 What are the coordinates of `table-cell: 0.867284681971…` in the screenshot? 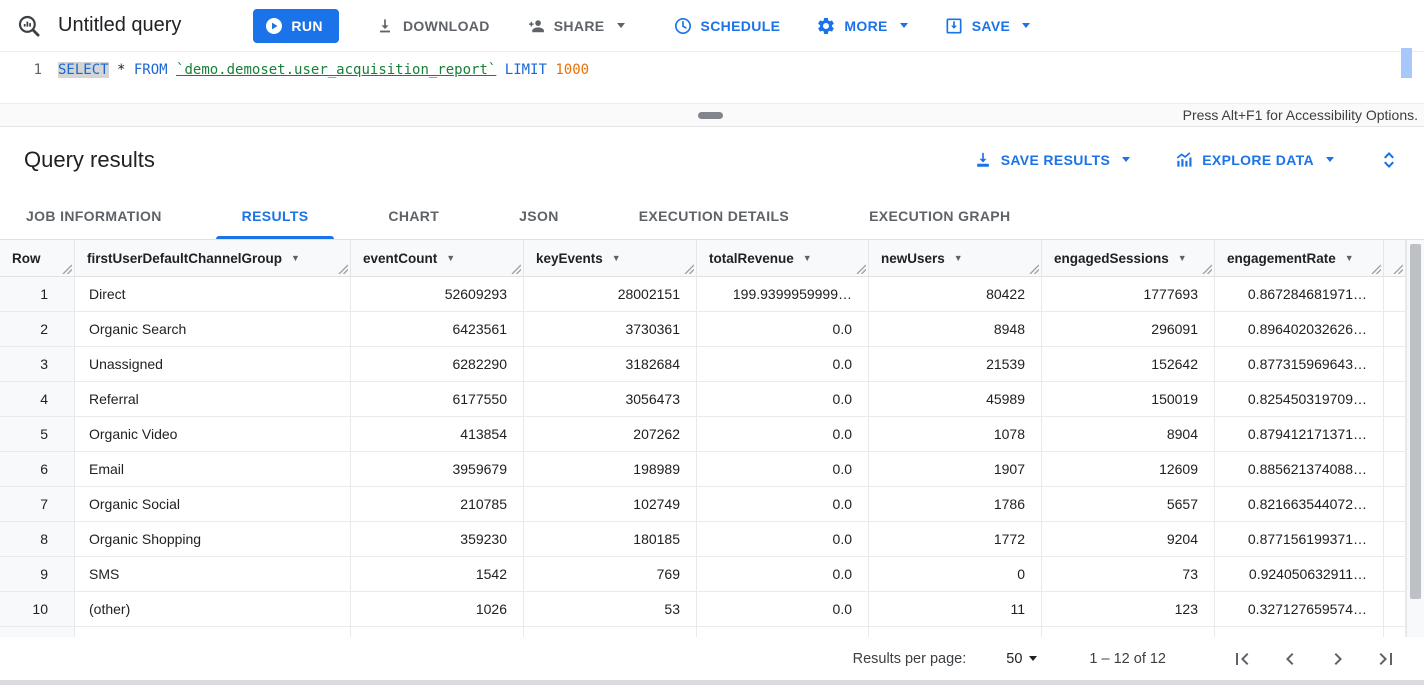 It's located at (1299, 294).